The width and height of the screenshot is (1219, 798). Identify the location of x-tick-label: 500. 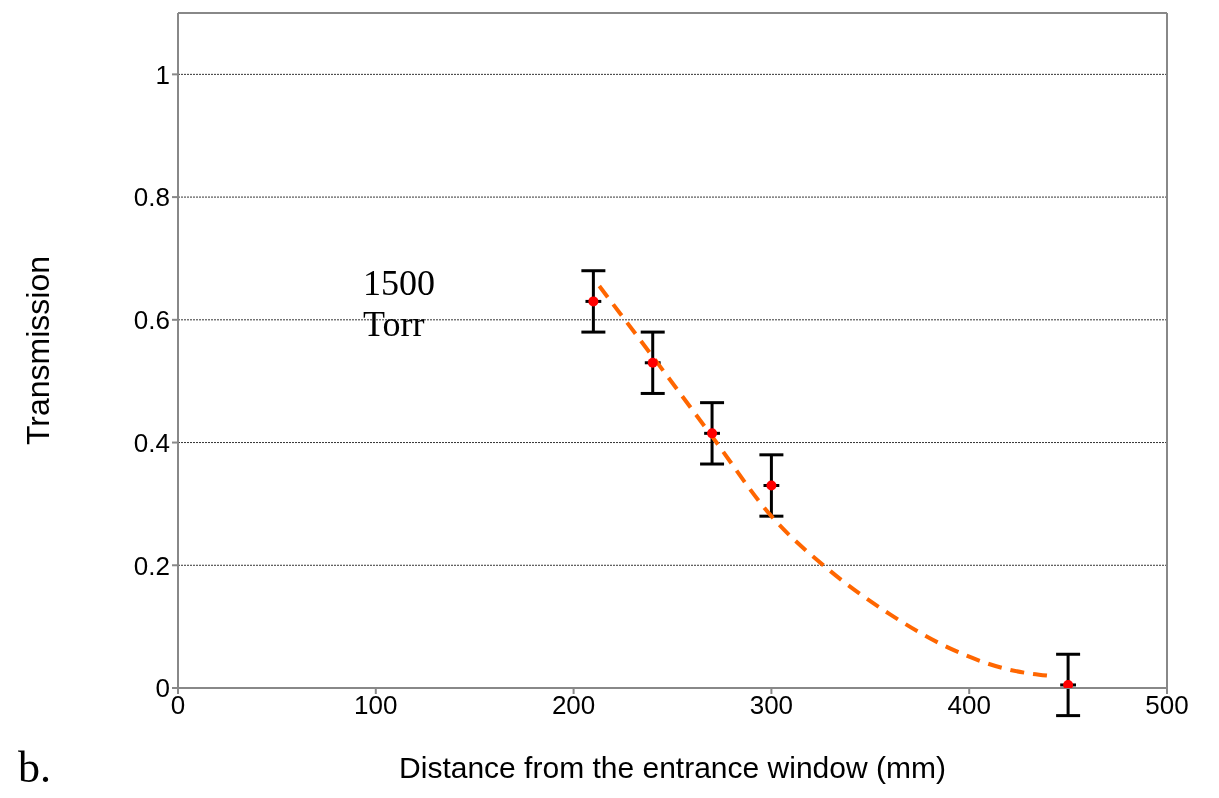
(1167, 705).